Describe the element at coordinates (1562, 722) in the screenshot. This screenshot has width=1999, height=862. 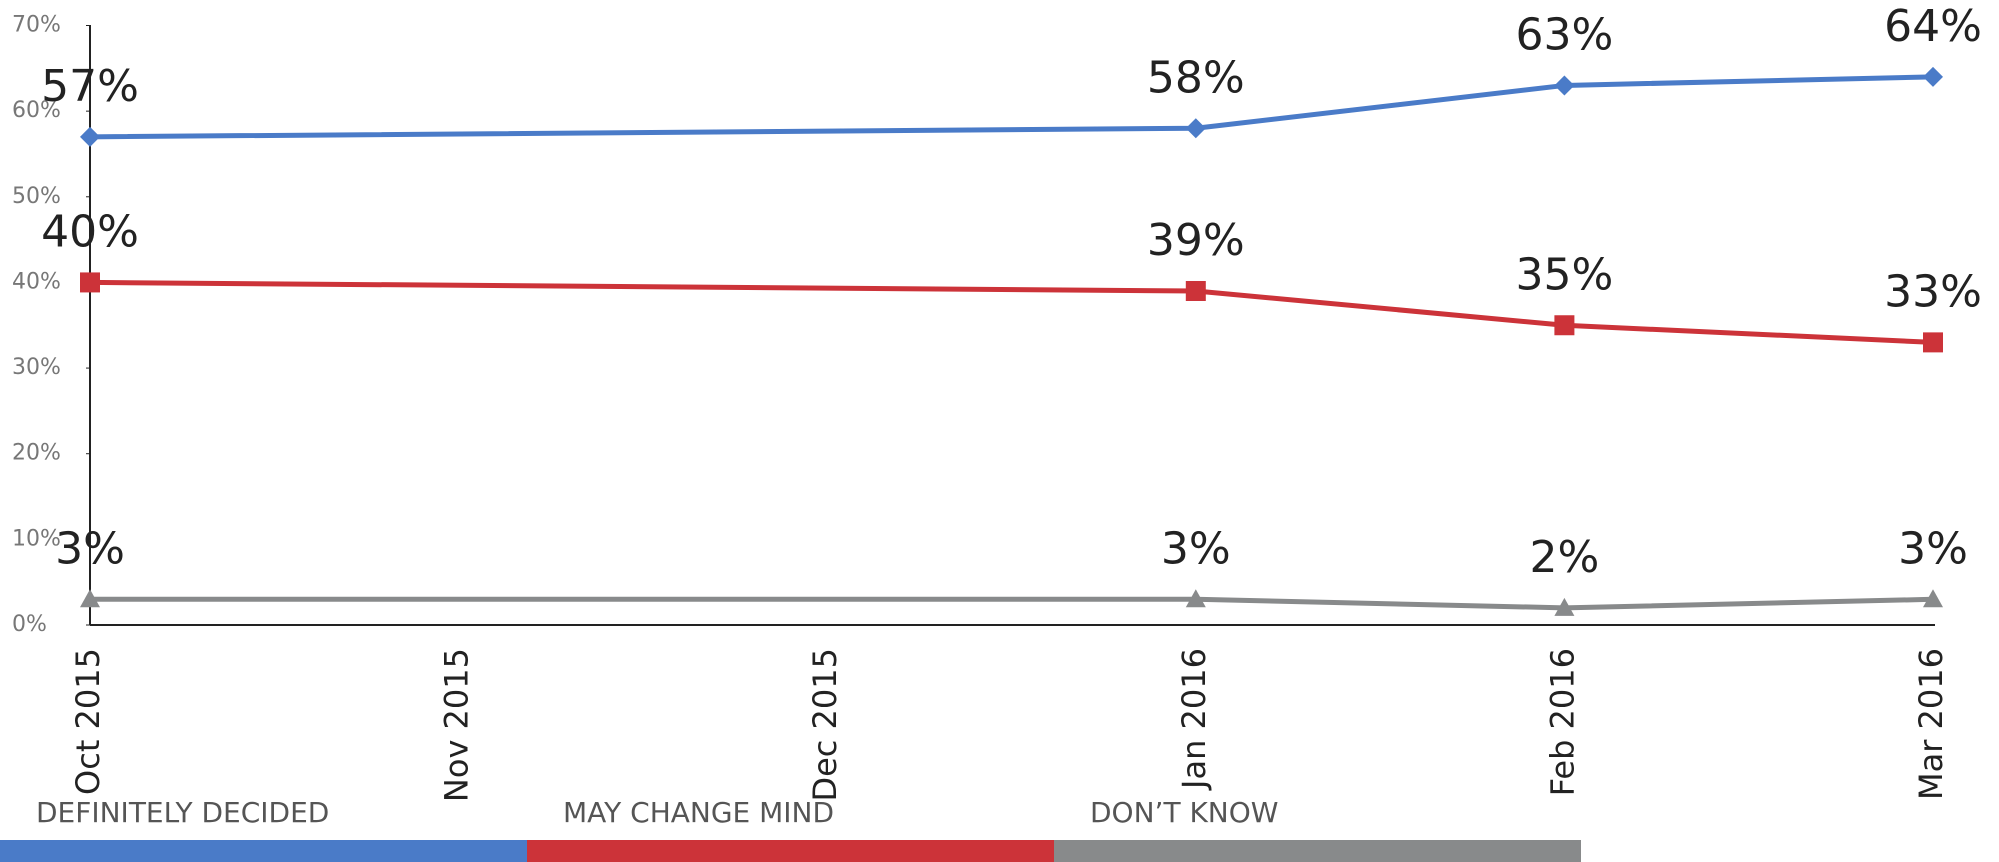
I see `x-tick-label: Feb 2016` at that location.